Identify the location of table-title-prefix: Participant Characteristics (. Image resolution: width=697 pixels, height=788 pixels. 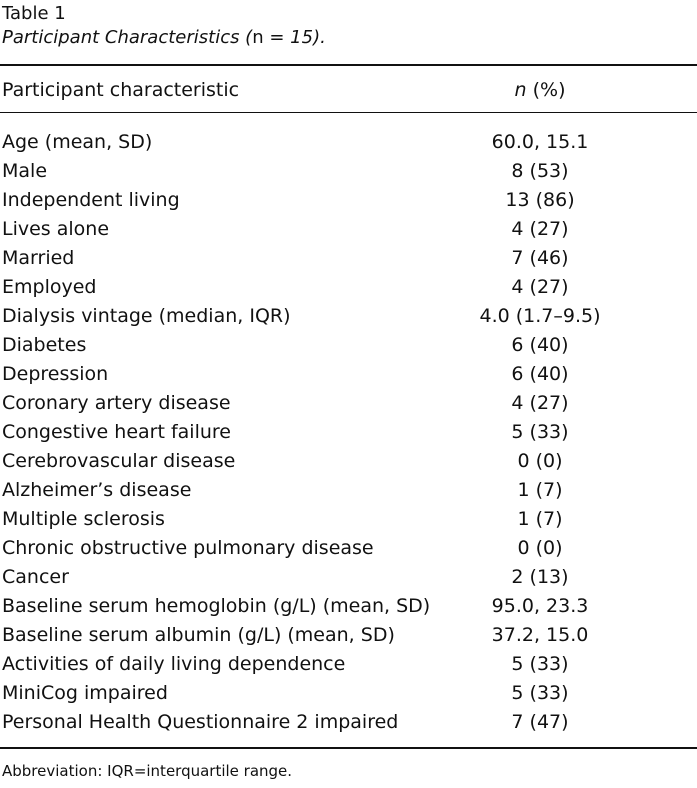
(127, 37).